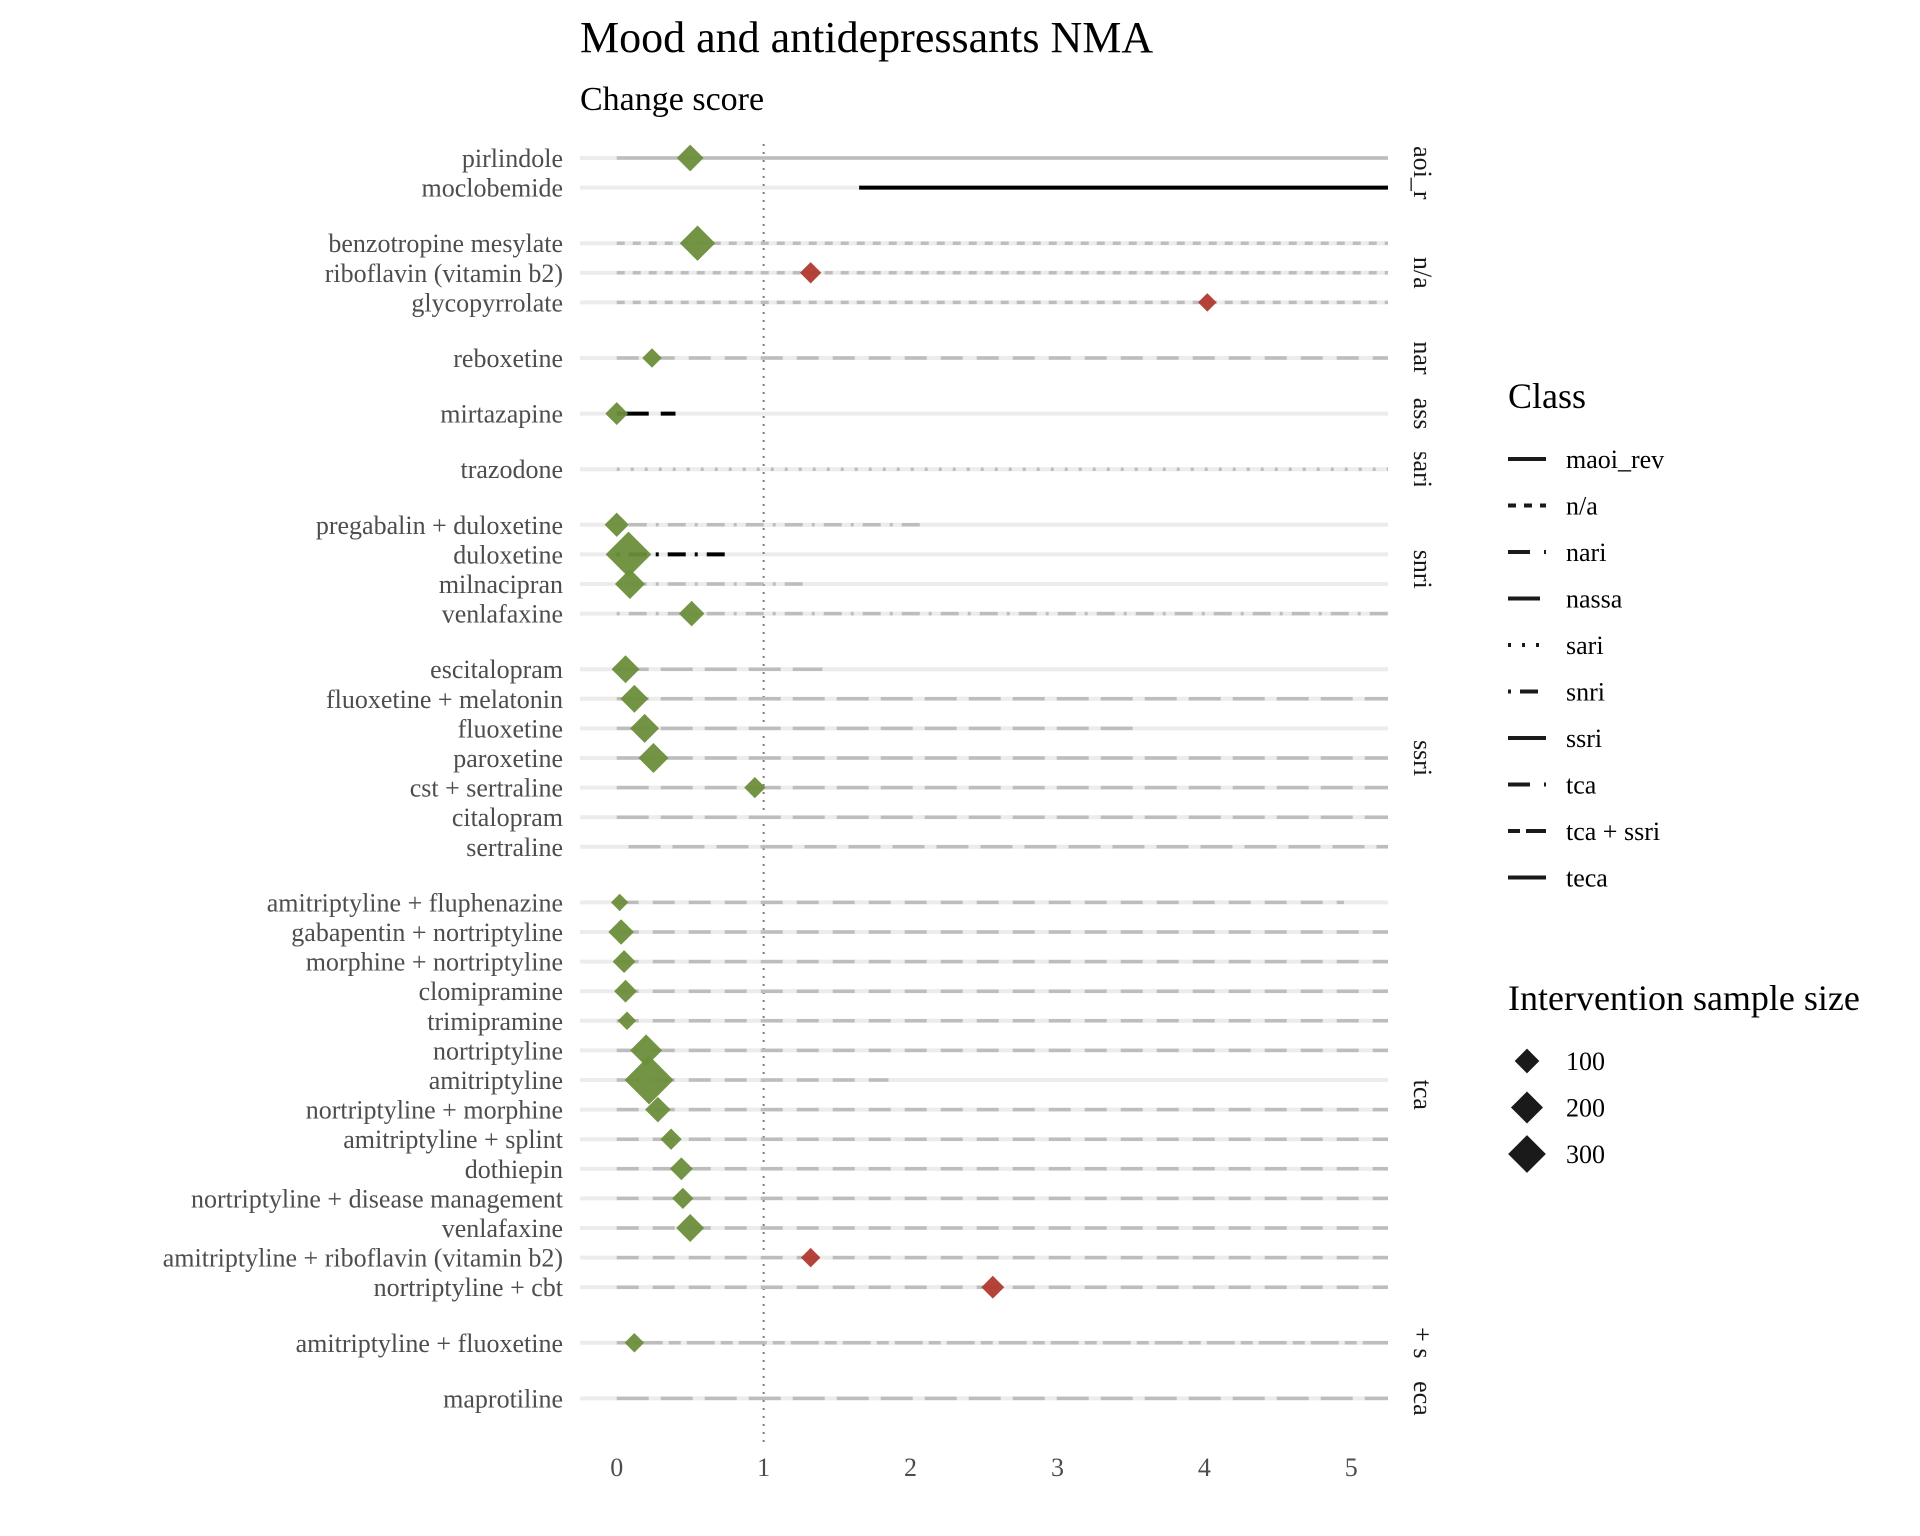 The height and width of the screenshot is (1536, 1920). What do you see at coordinates (512, 158) in the screenshot?
I see `row-label: pirlindole` at bounding box center [512, 158].